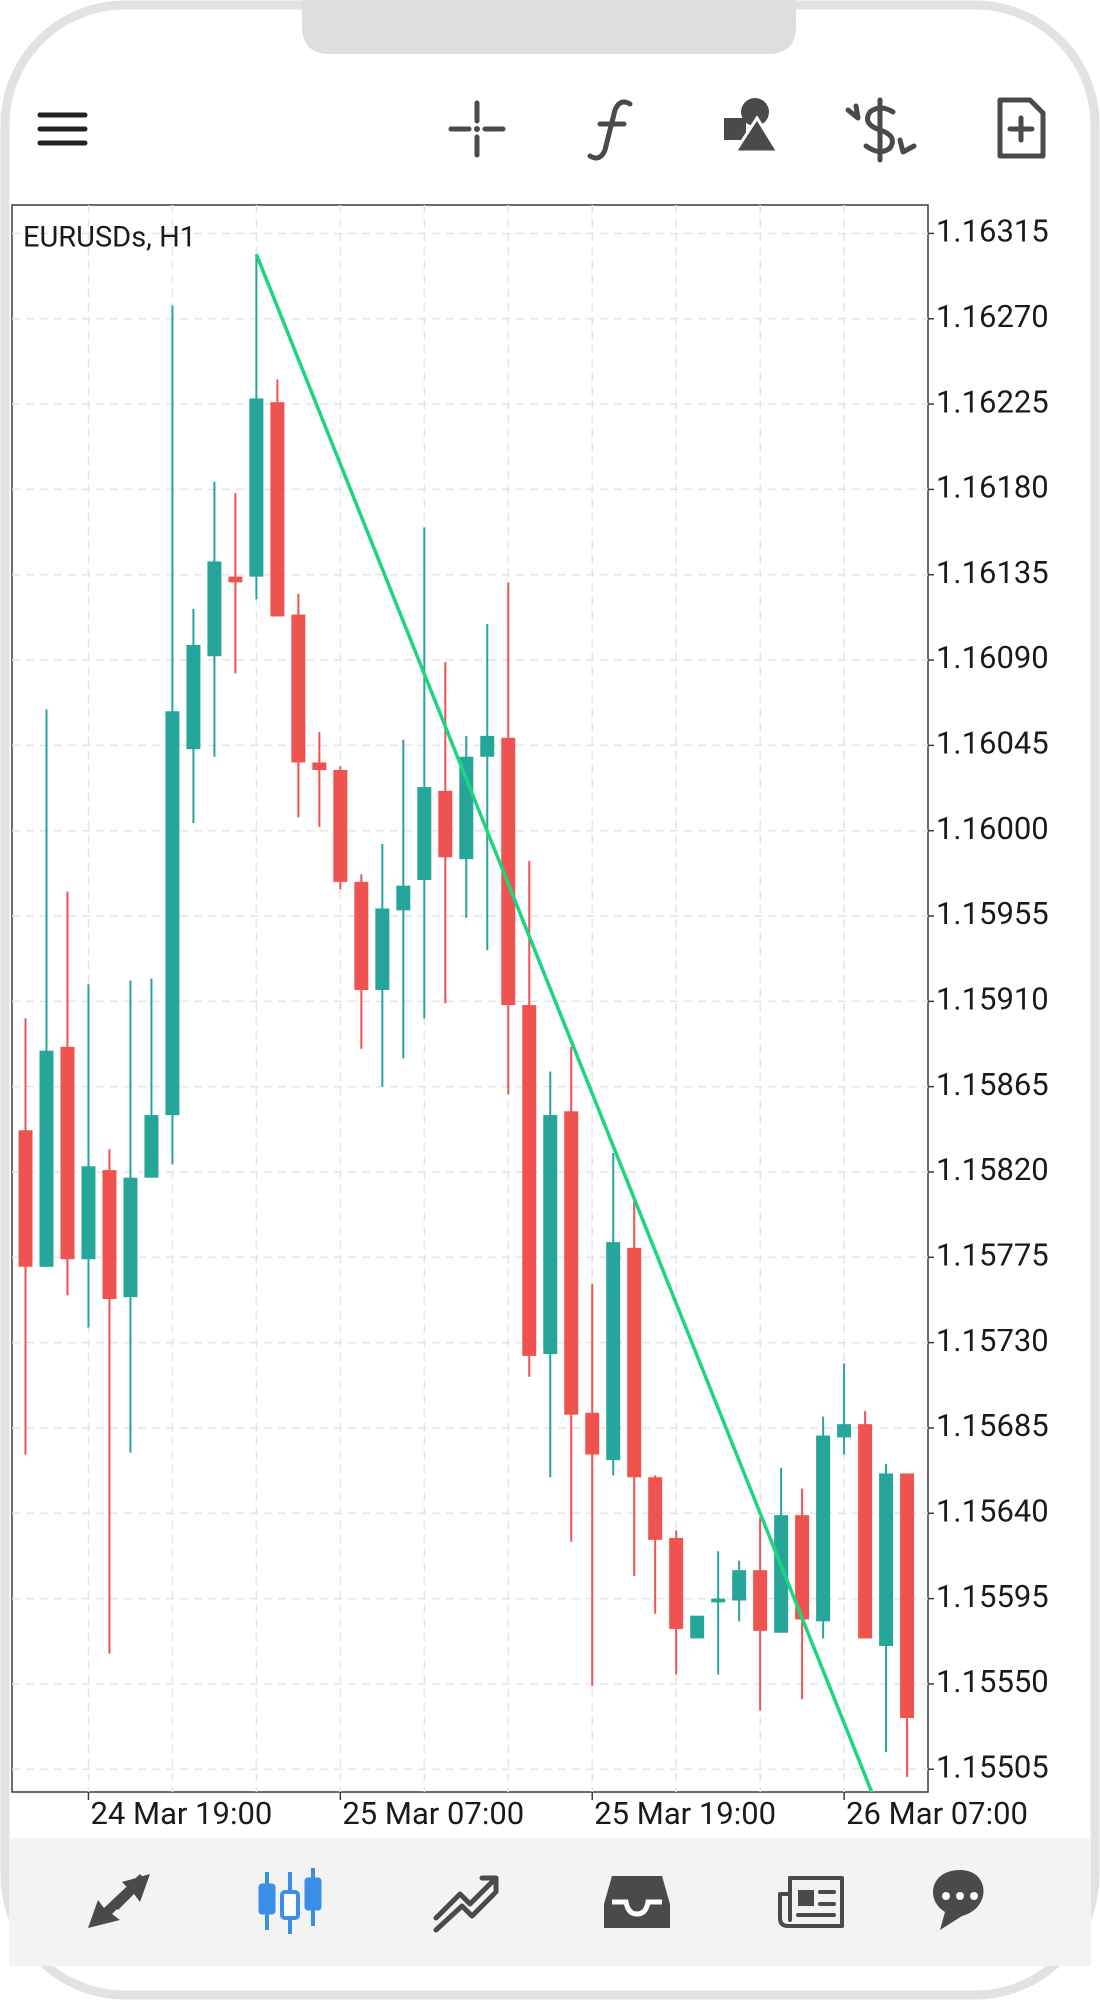  What do you see at coordinates (992, 1510) in the screenshot?
I see `y-tick-label: 1.15640` at bounding box center [992, 1510].